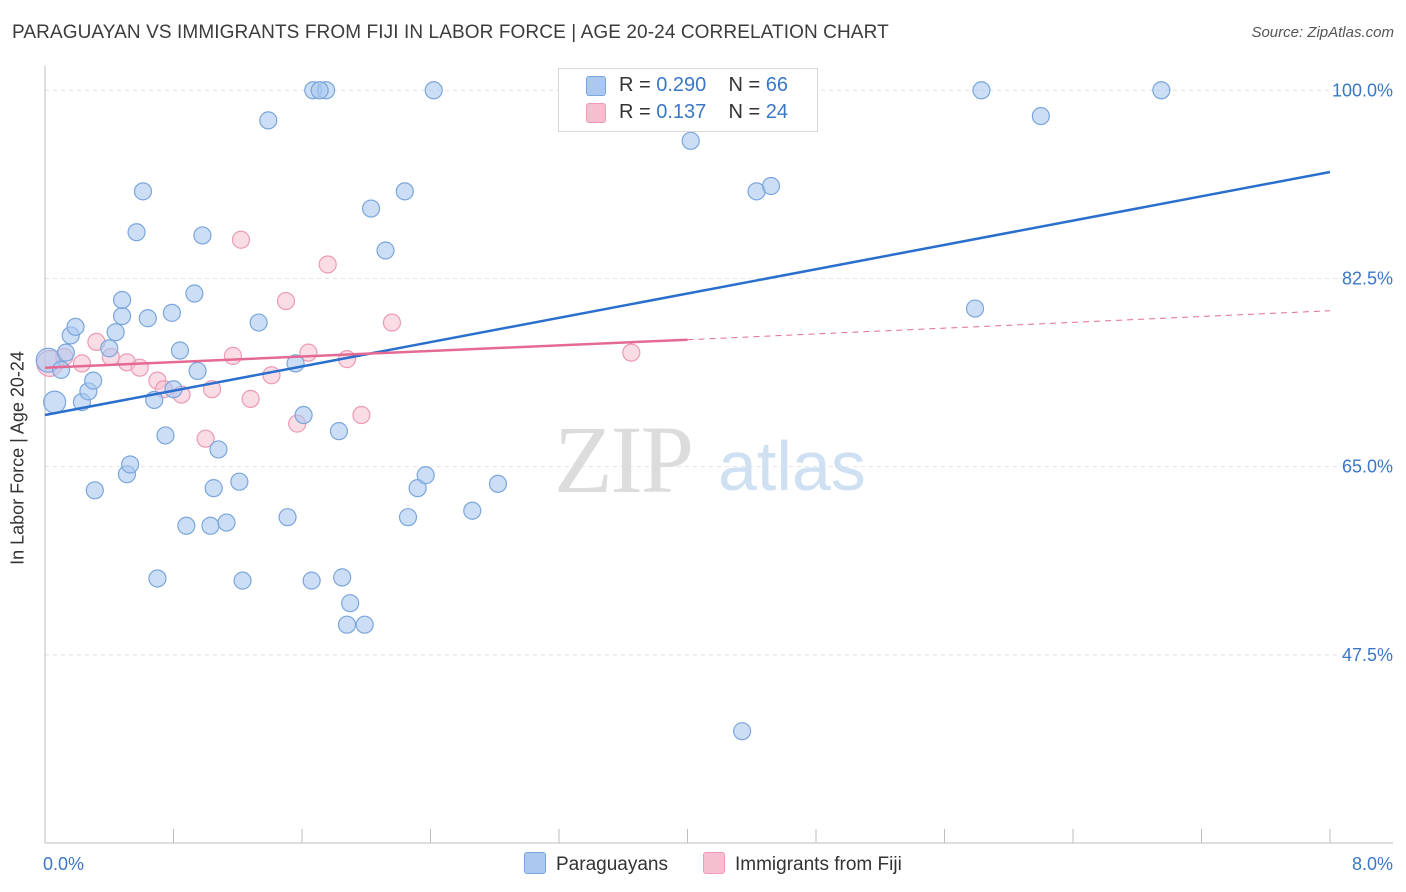  Describe the element at coordinates (623, 459) in the screenshot. I see `watermark-zip: ZIP` at that location.